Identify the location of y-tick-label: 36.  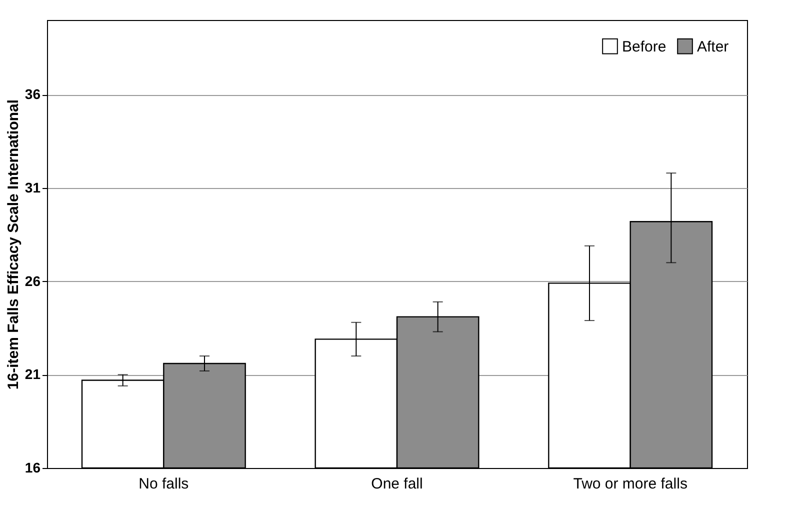
(32, 94).